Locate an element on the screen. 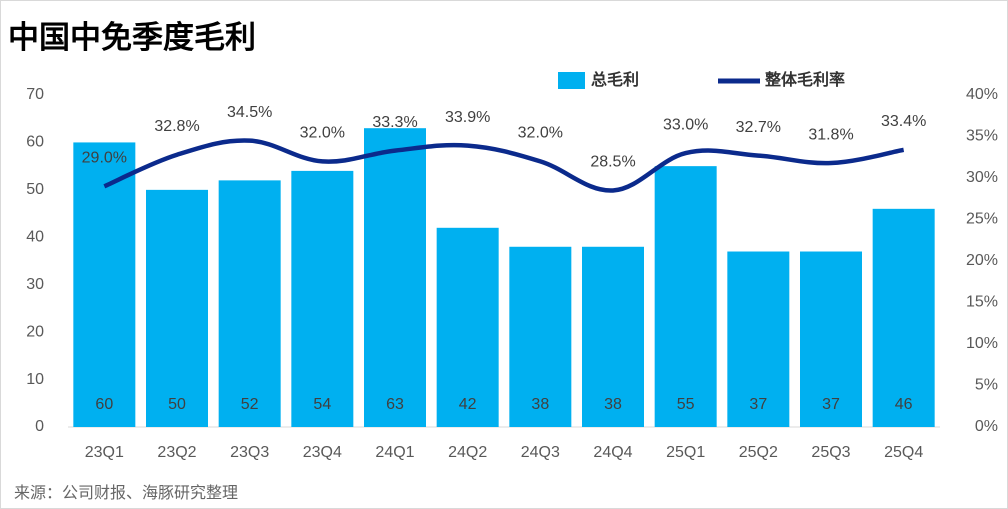 Image resolution: width=1008 pixels, height=509 pixels. y-tick-label: 70 is located at coordinates (35, 94).